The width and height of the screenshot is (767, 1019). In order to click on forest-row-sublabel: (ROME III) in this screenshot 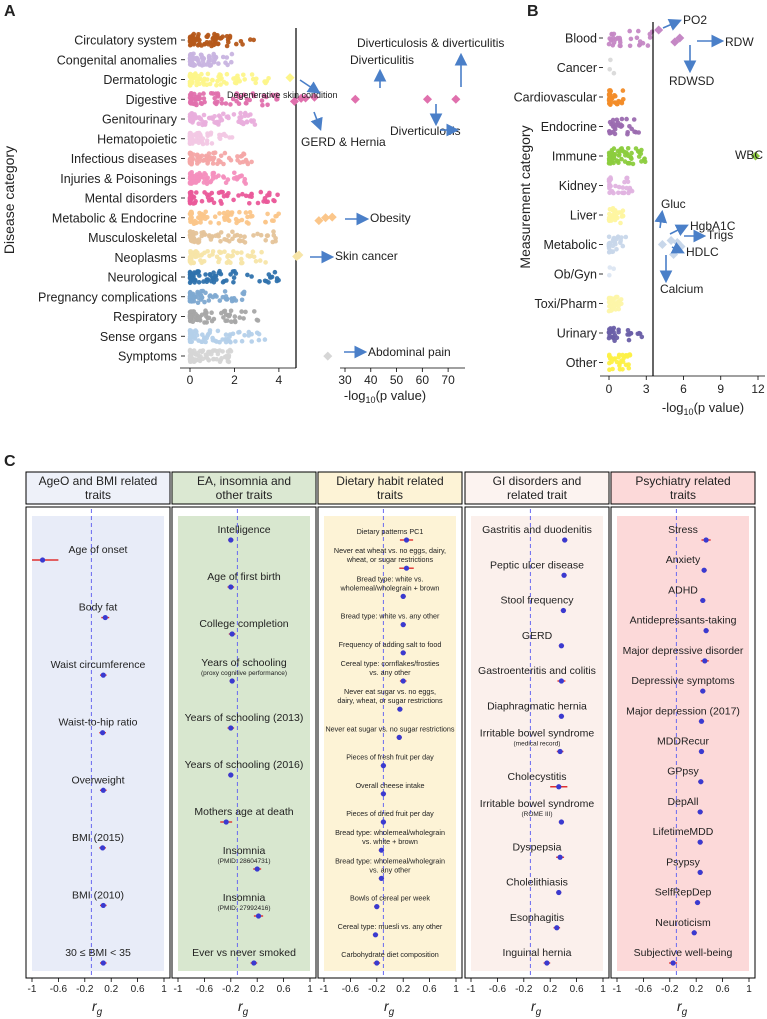, I will do `click(536, 814)`.